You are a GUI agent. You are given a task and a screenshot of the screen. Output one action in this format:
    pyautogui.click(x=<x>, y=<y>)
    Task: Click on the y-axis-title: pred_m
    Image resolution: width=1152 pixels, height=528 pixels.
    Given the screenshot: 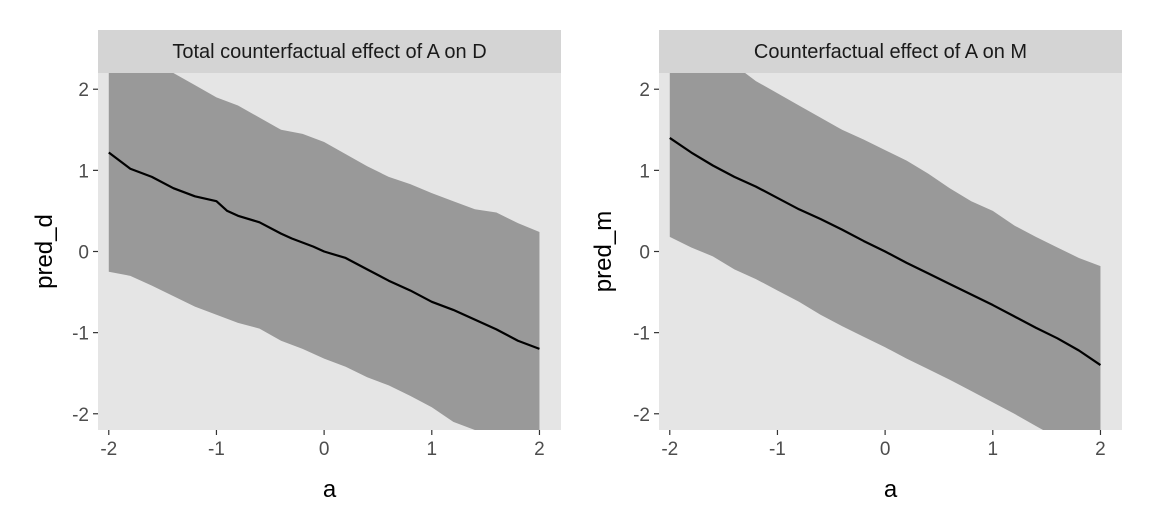 What is the action you would take?
    pyautogui.click(x=603, y=251)
    